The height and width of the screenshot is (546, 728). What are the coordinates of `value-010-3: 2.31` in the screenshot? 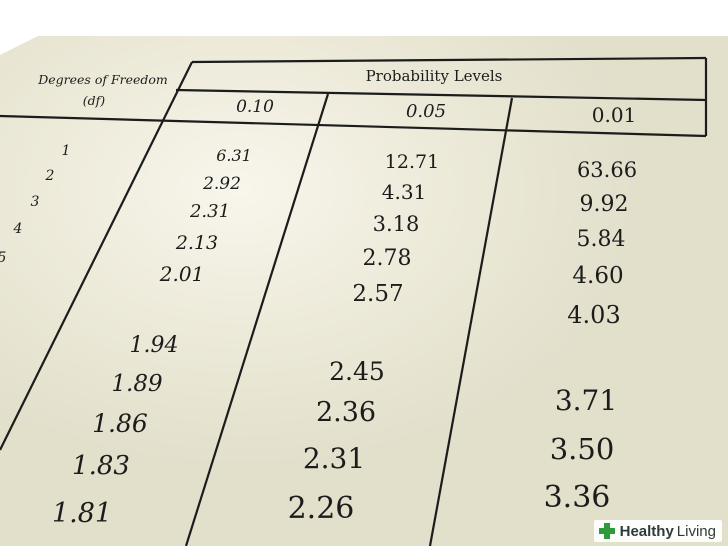 It's located at (209, 211).